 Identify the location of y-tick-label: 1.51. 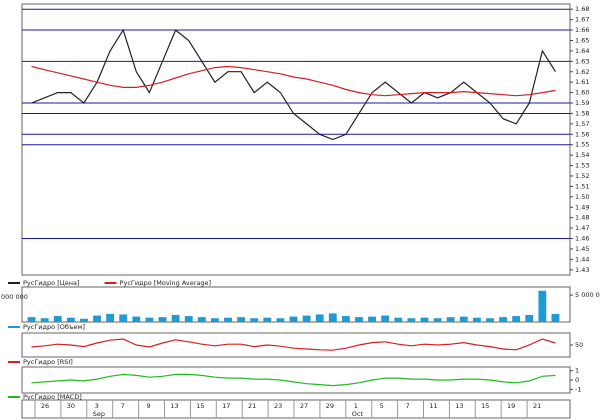
(582, 186).